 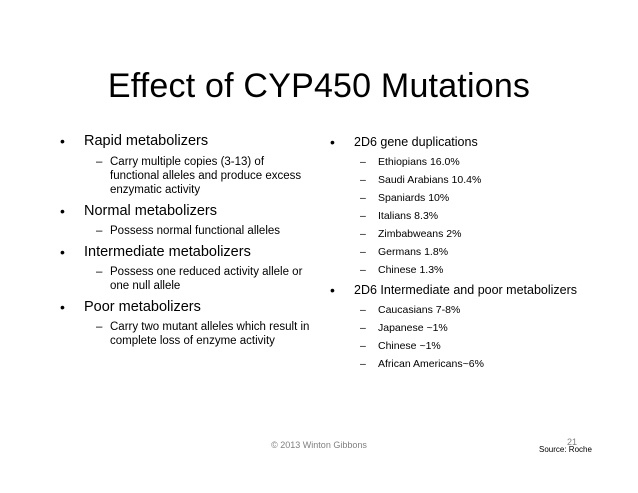 What do you see at coordinates (414, 198) in the screenshot?
I see `sub-bullet-text: Spaniards 10%` at bounding box center [414, 198].